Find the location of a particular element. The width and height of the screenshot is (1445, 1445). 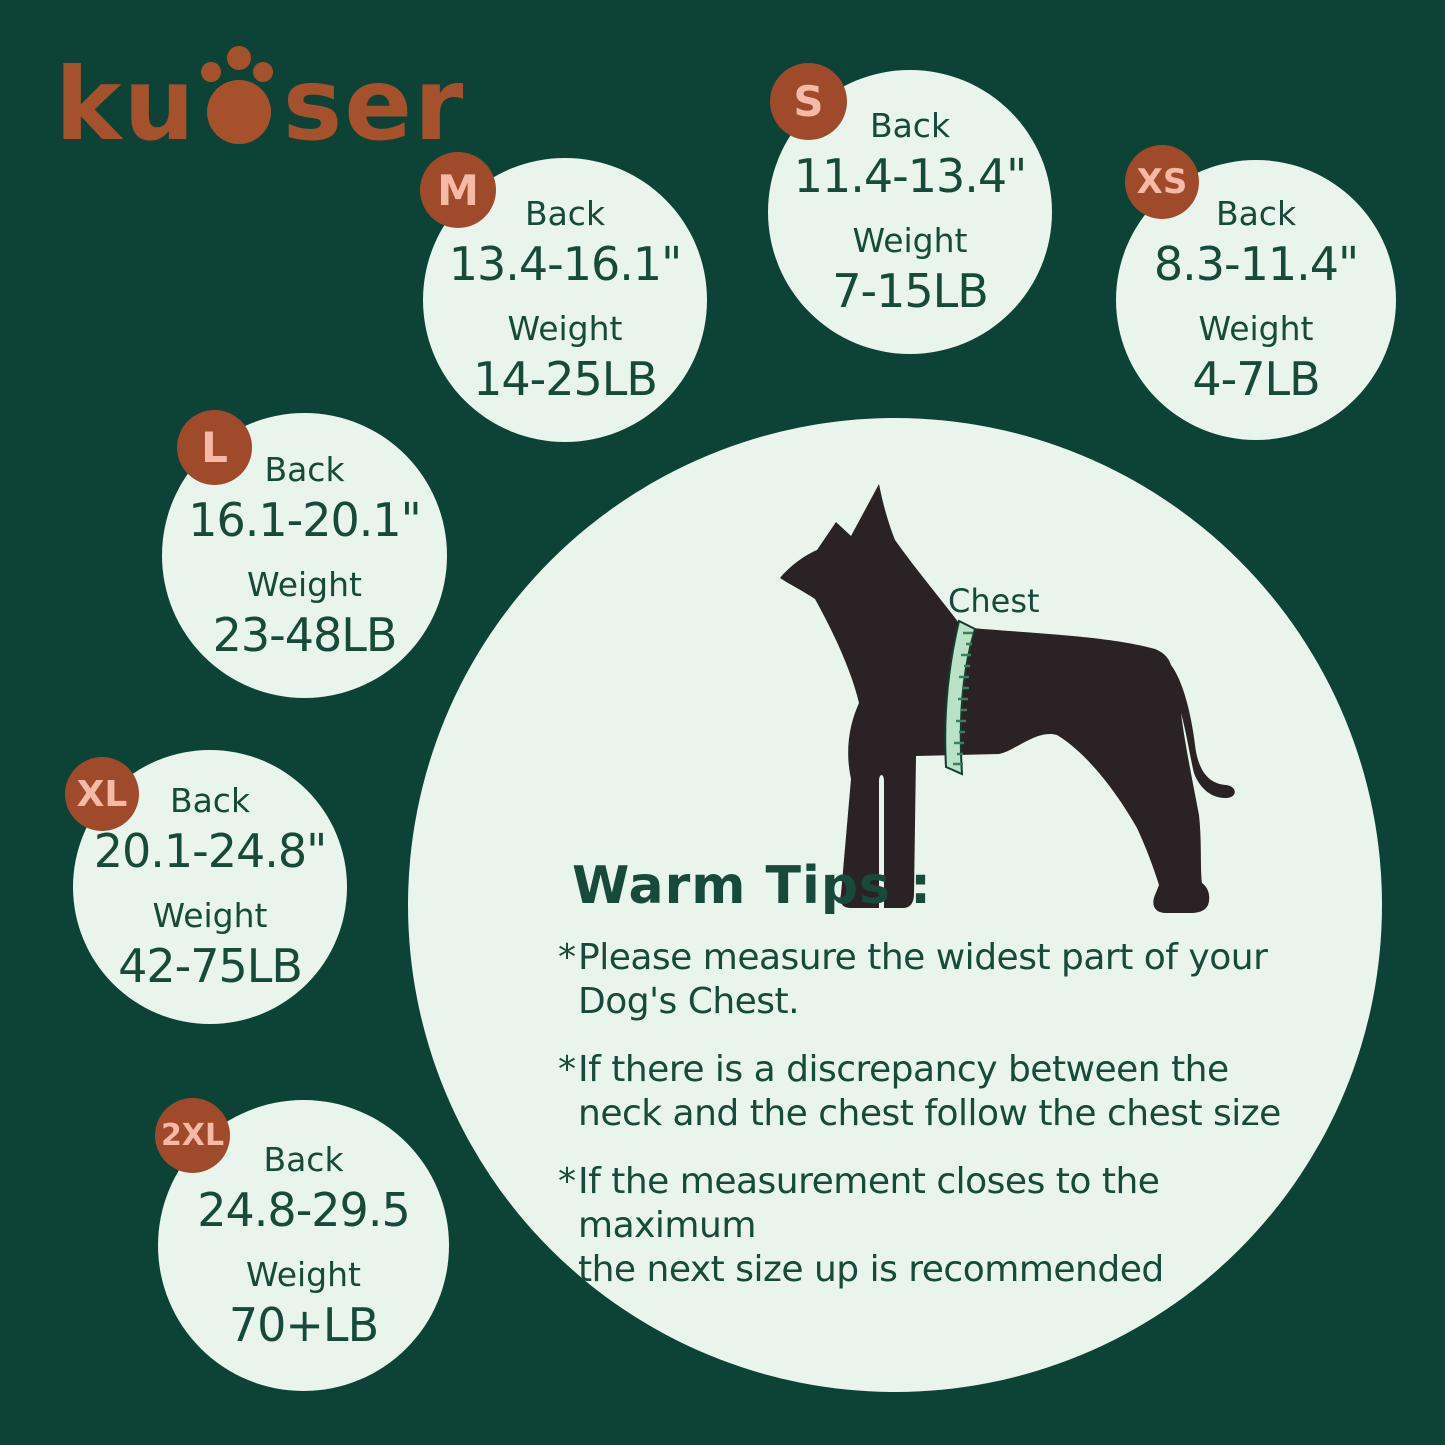

back-value: 16.1-20.1" is located at coordinates (305, 519).